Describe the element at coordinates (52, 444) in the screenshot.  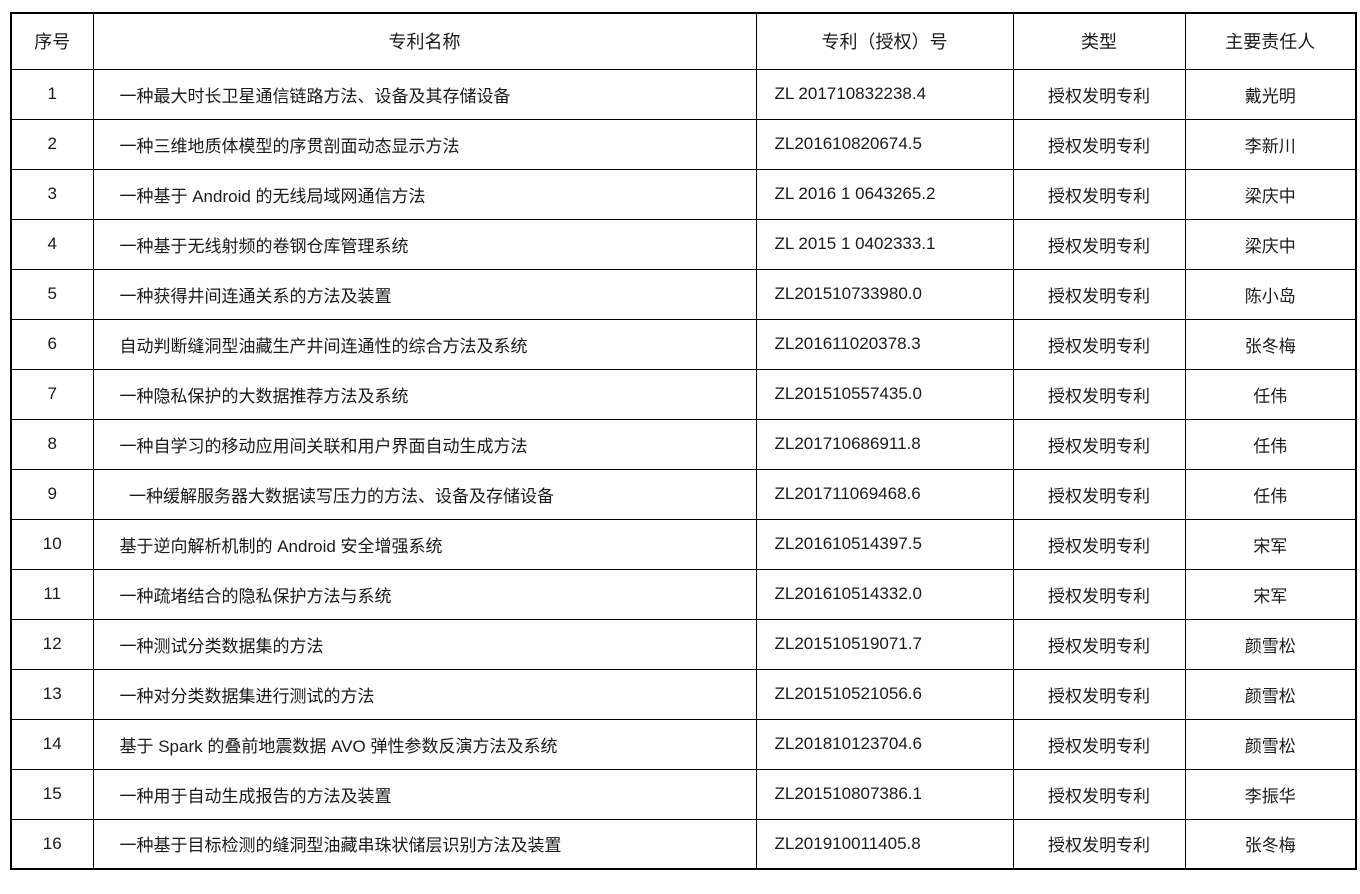
I see `cell-row-number: 8` at that location.